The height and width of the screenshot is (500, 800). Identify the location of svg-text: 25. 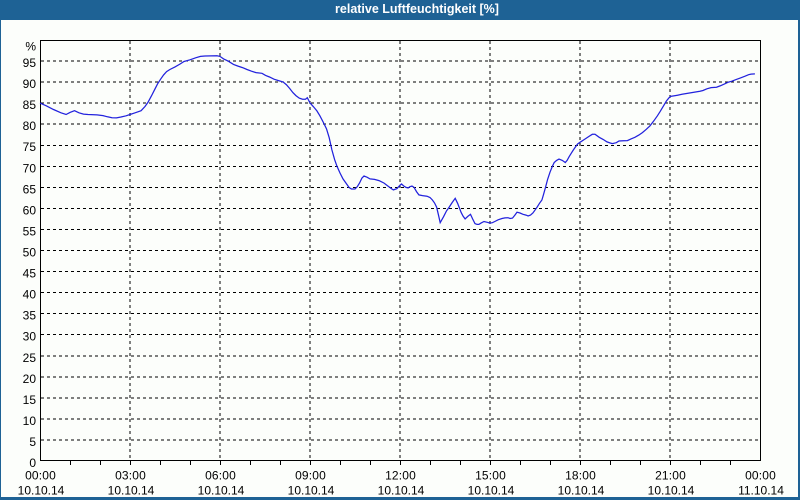
(30, 358).